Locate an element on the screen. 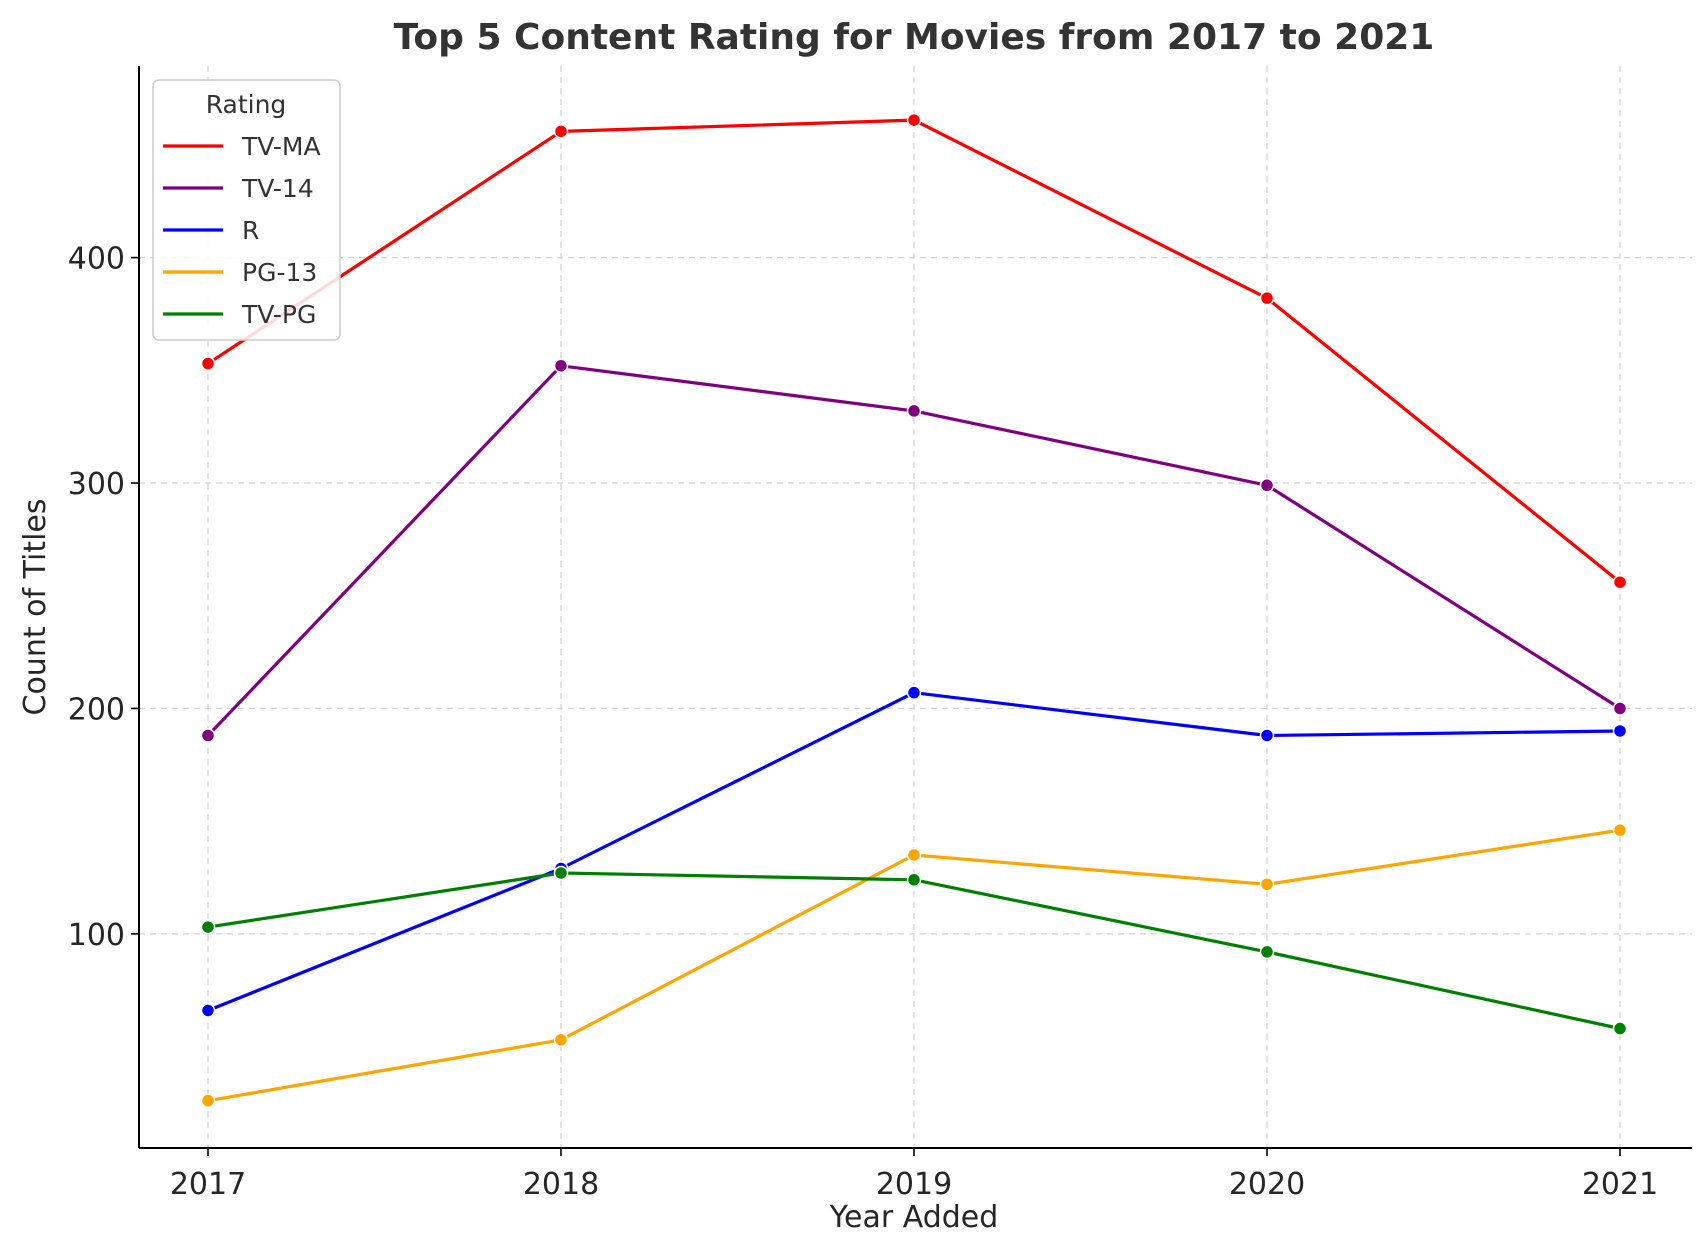 This screenshot has height=1255, width=1707. legend-label-pg-13: PG-13 is located at coordinates (279, 272).